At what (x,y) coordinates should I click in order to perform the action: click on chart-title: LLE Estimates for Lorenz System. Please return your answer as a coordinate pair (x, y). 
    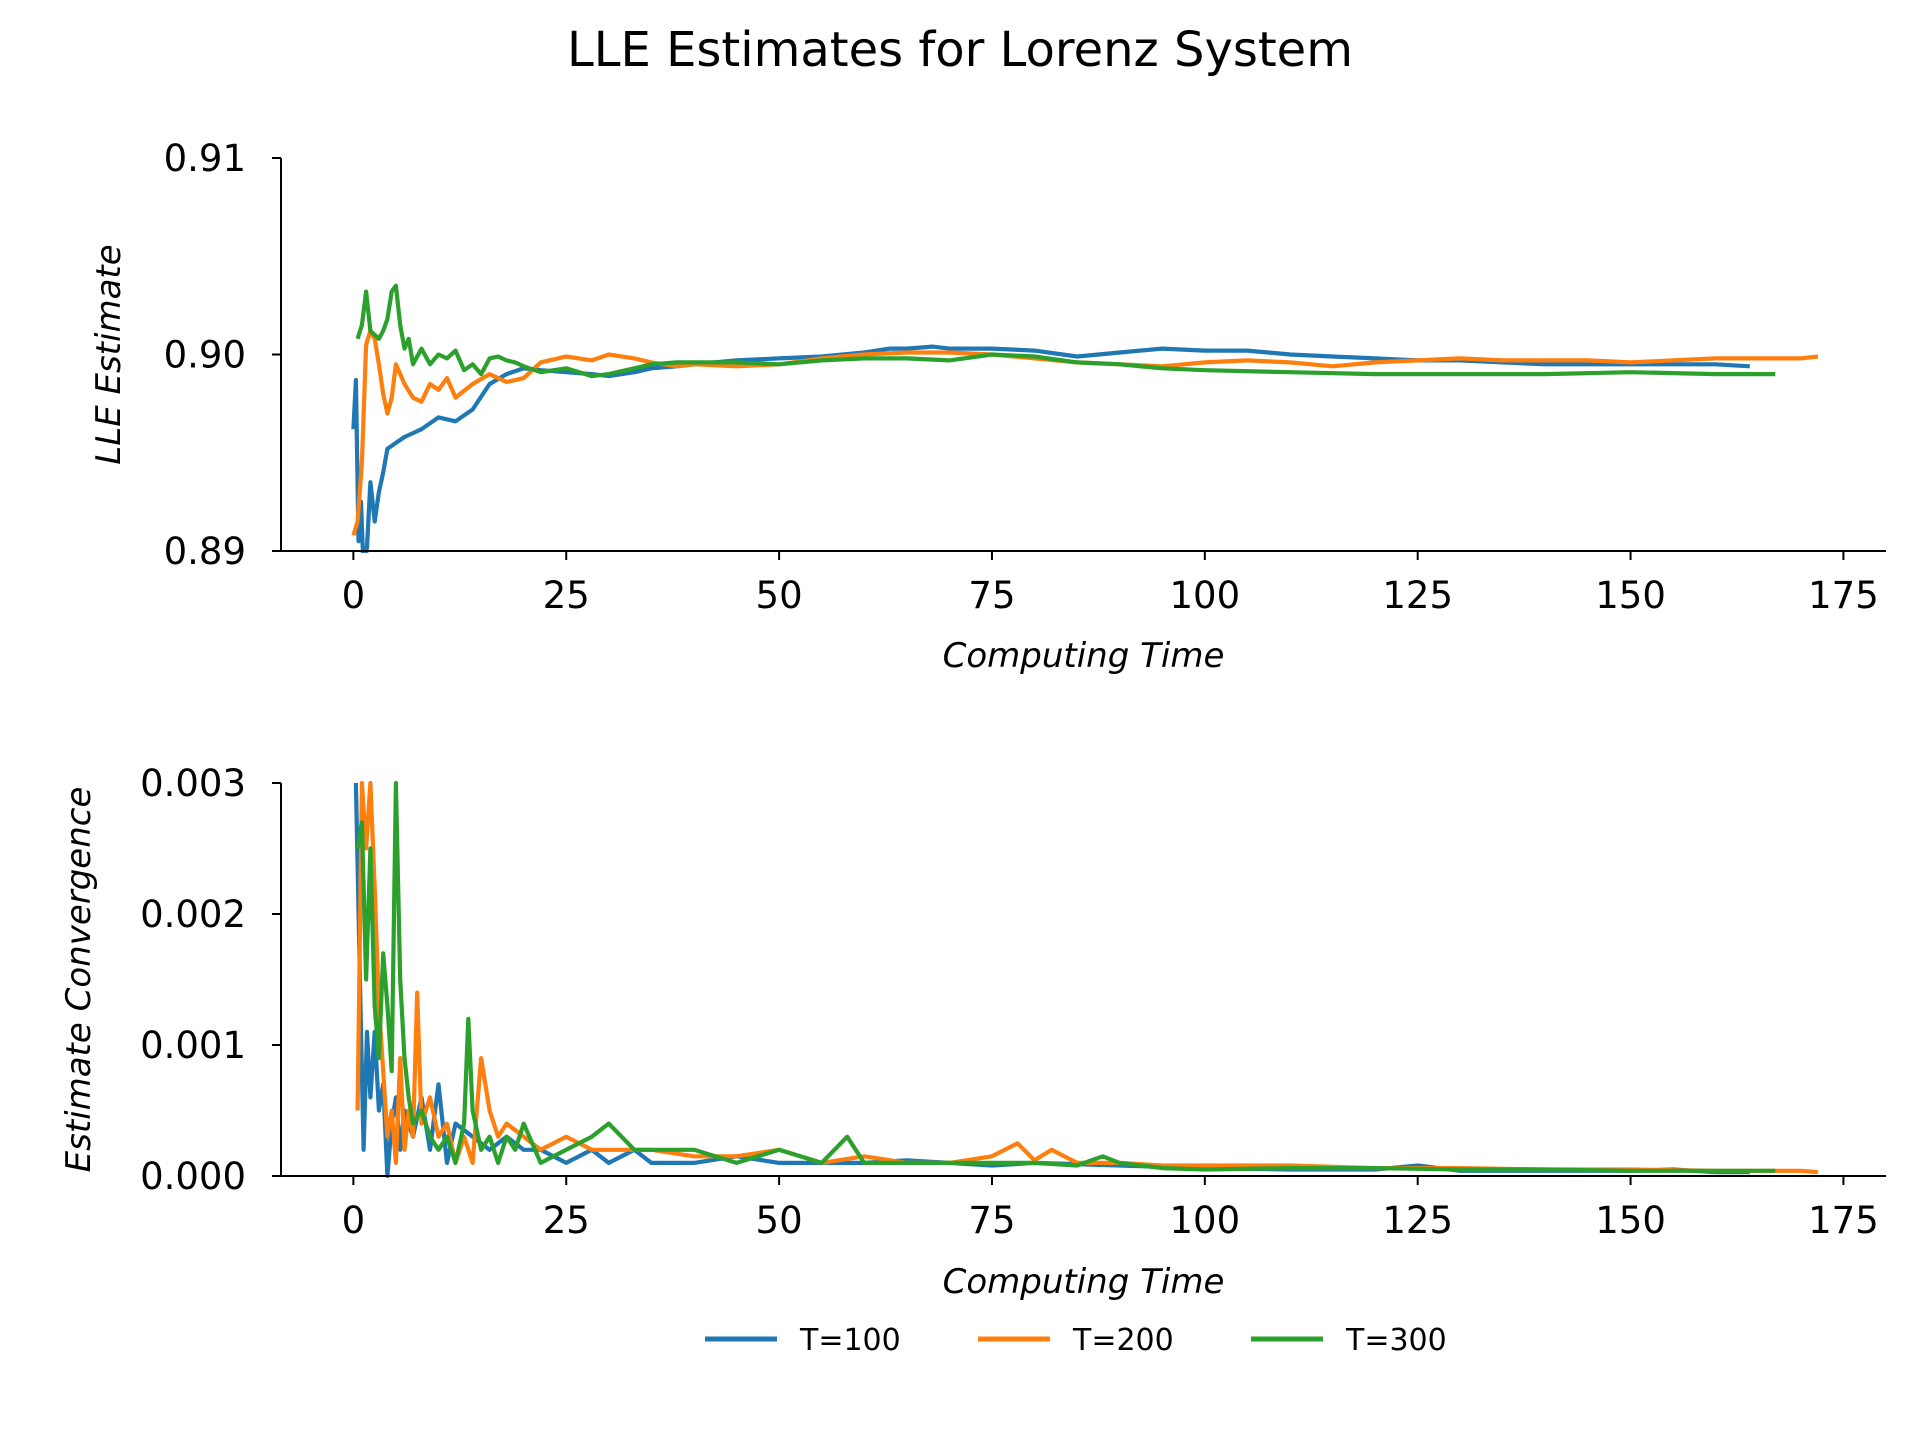
    Looking at the image, I should click on (960, 50).